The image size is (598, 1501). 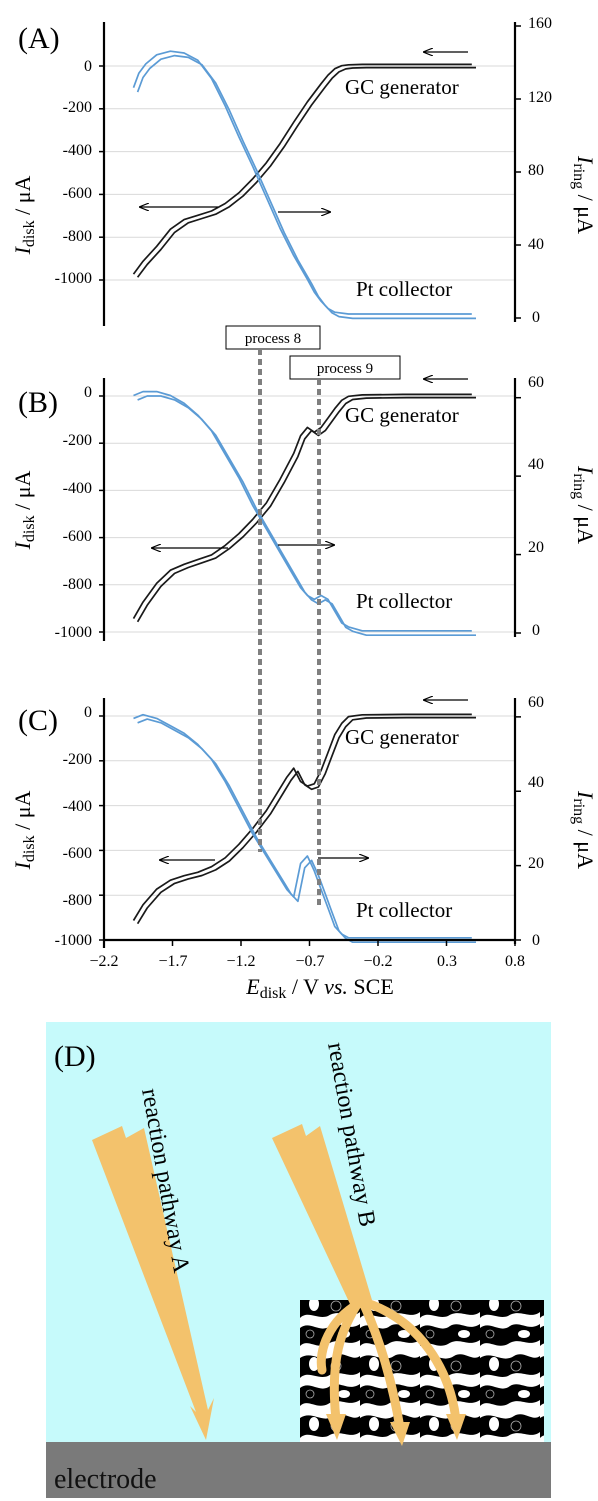 What do you see at coordinates (240, 961) in the screenshot?
I see `x-tick: −1.2` at bounding box center [240, 961].